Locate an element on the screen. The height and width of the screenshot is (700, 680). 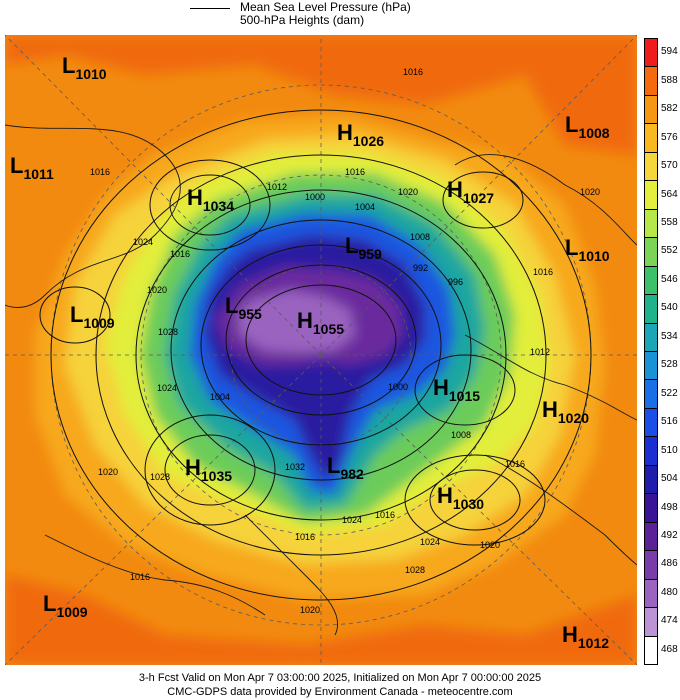
pressure-system-label: H1012 is located at coordinates (585, 636).